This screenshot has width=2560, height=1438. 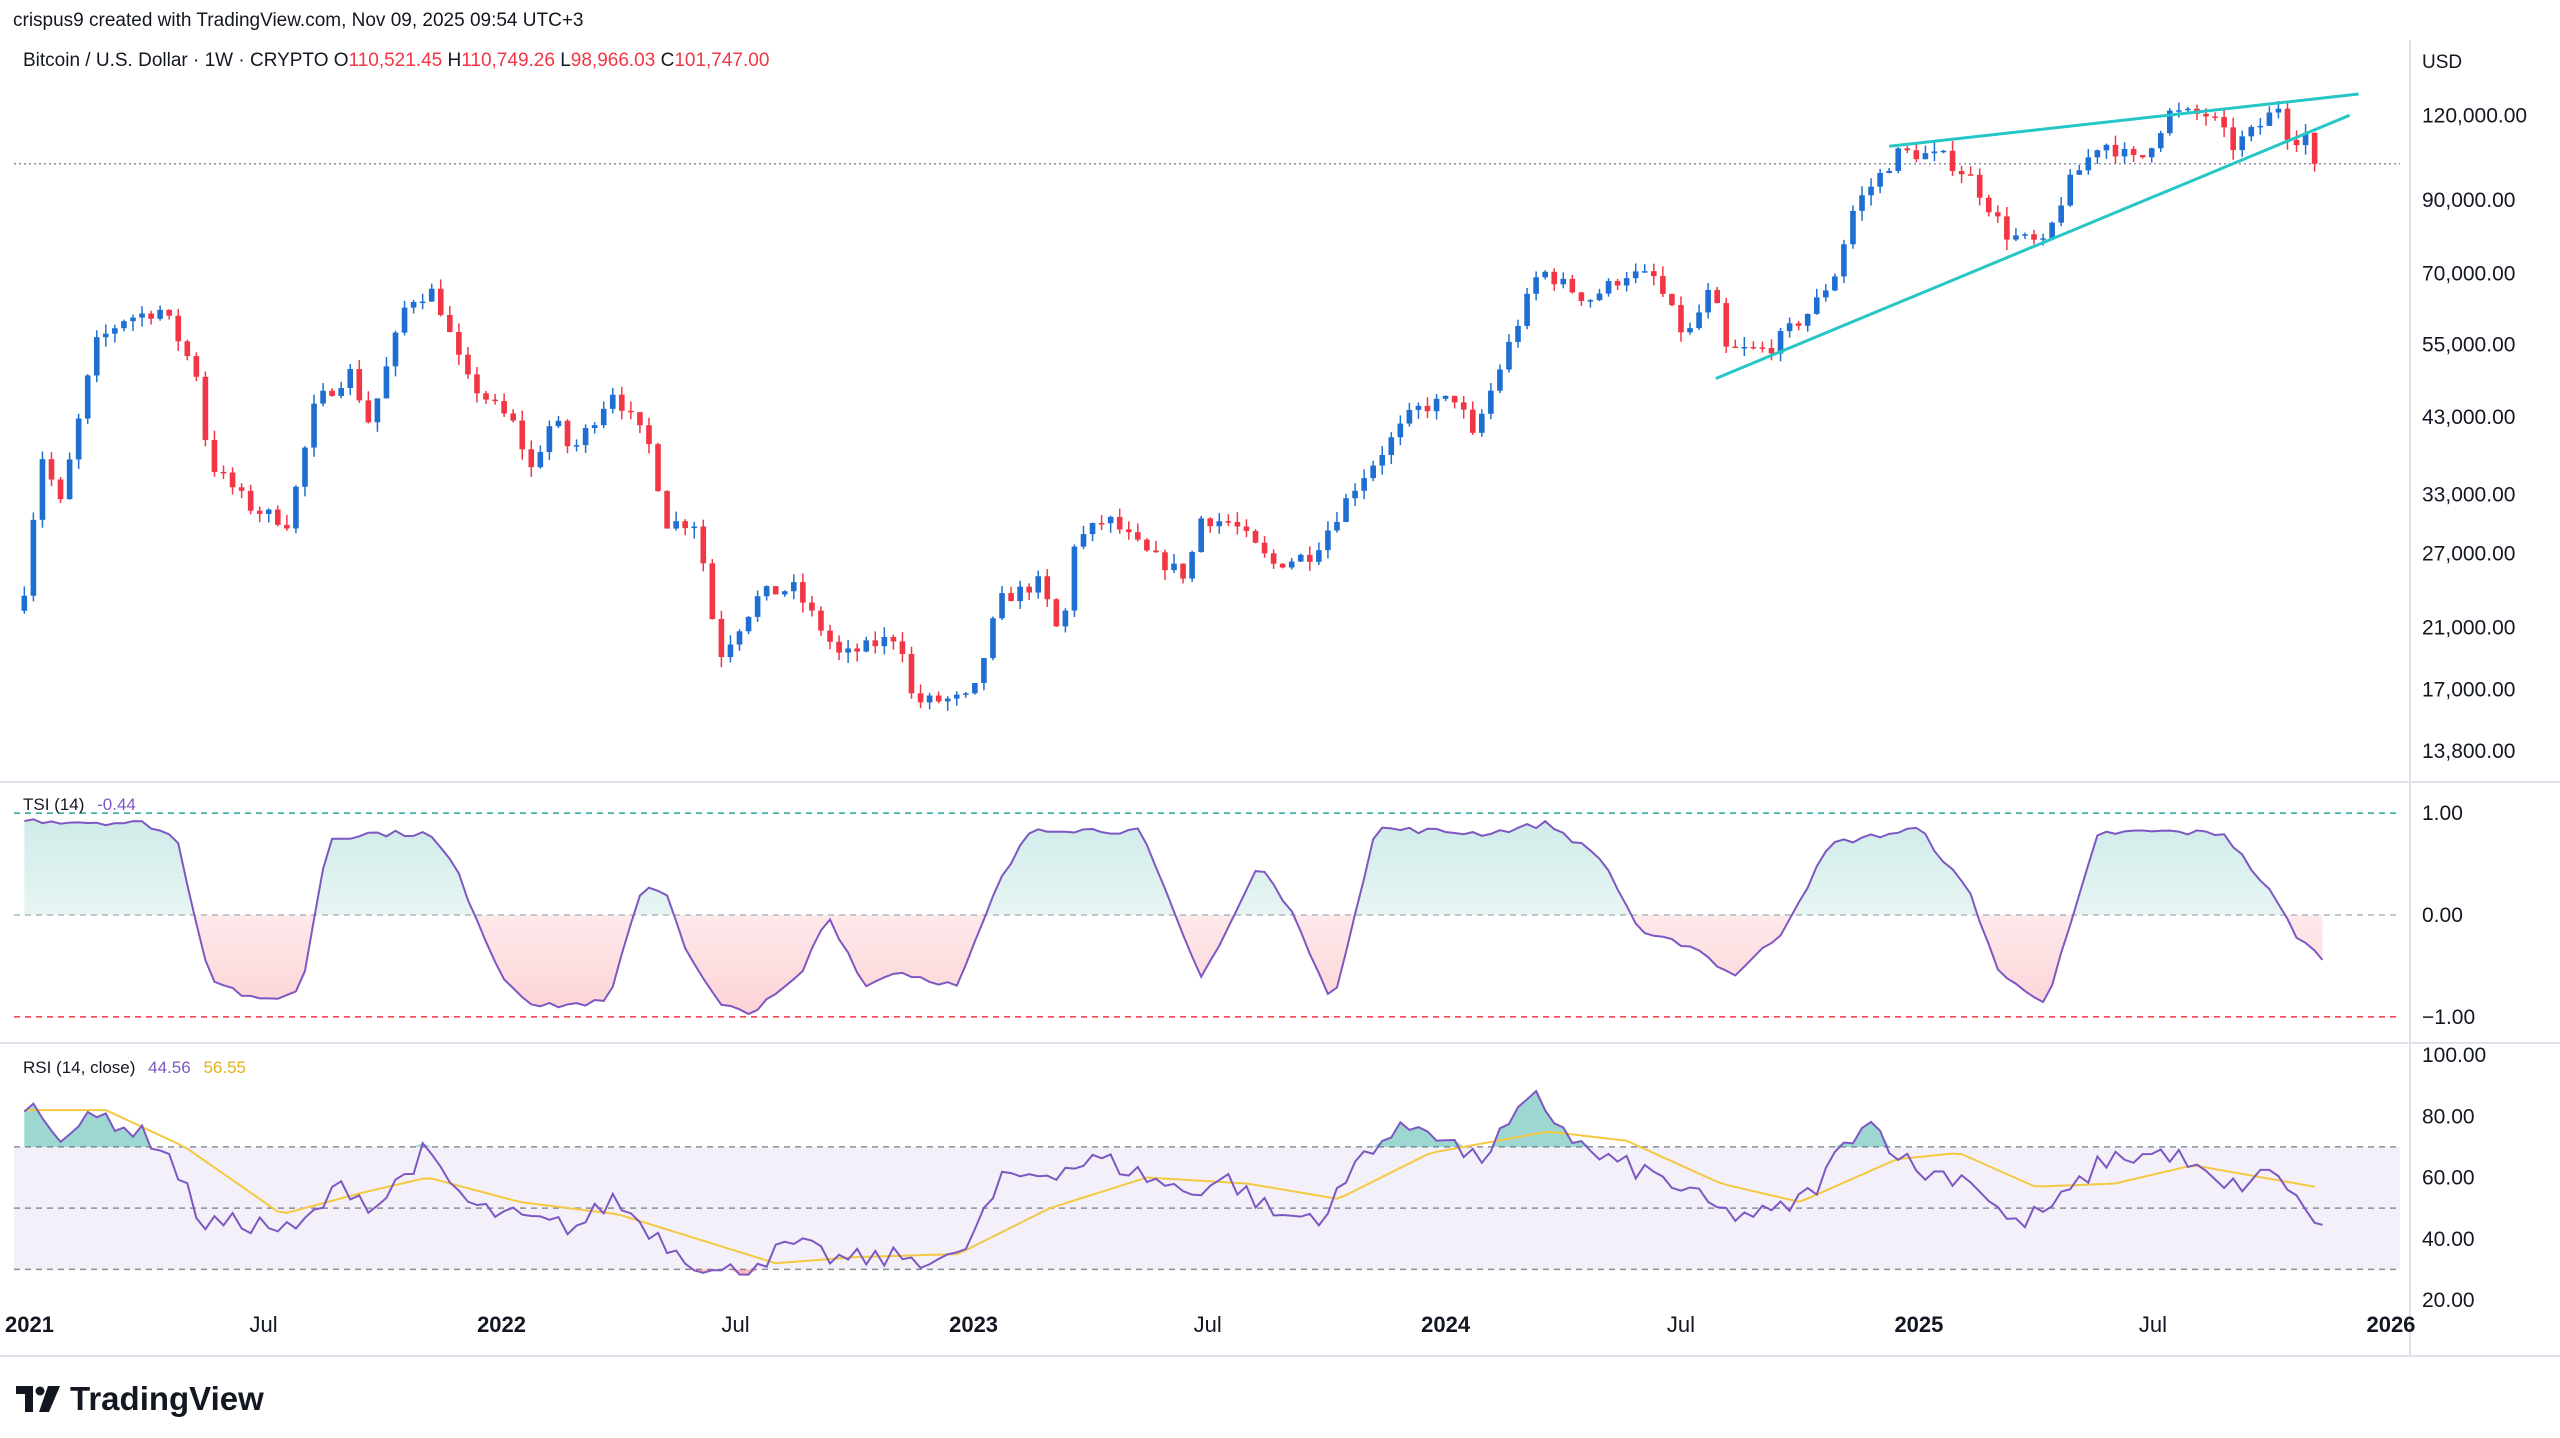 What do you see at coordinates (79, 805) in the screenshot?
I see `tsi-legend: TSI (14) -0.44` at bounding box center [79, 805].